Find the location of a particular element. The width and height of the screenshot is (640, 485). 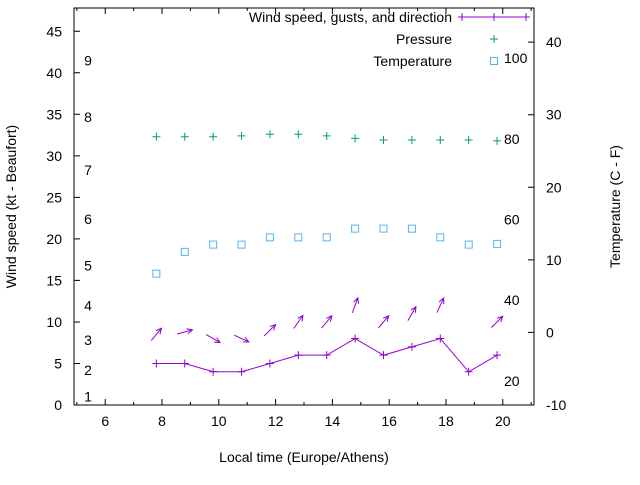

svg-text: 1 is located at coordinates (88, 397).